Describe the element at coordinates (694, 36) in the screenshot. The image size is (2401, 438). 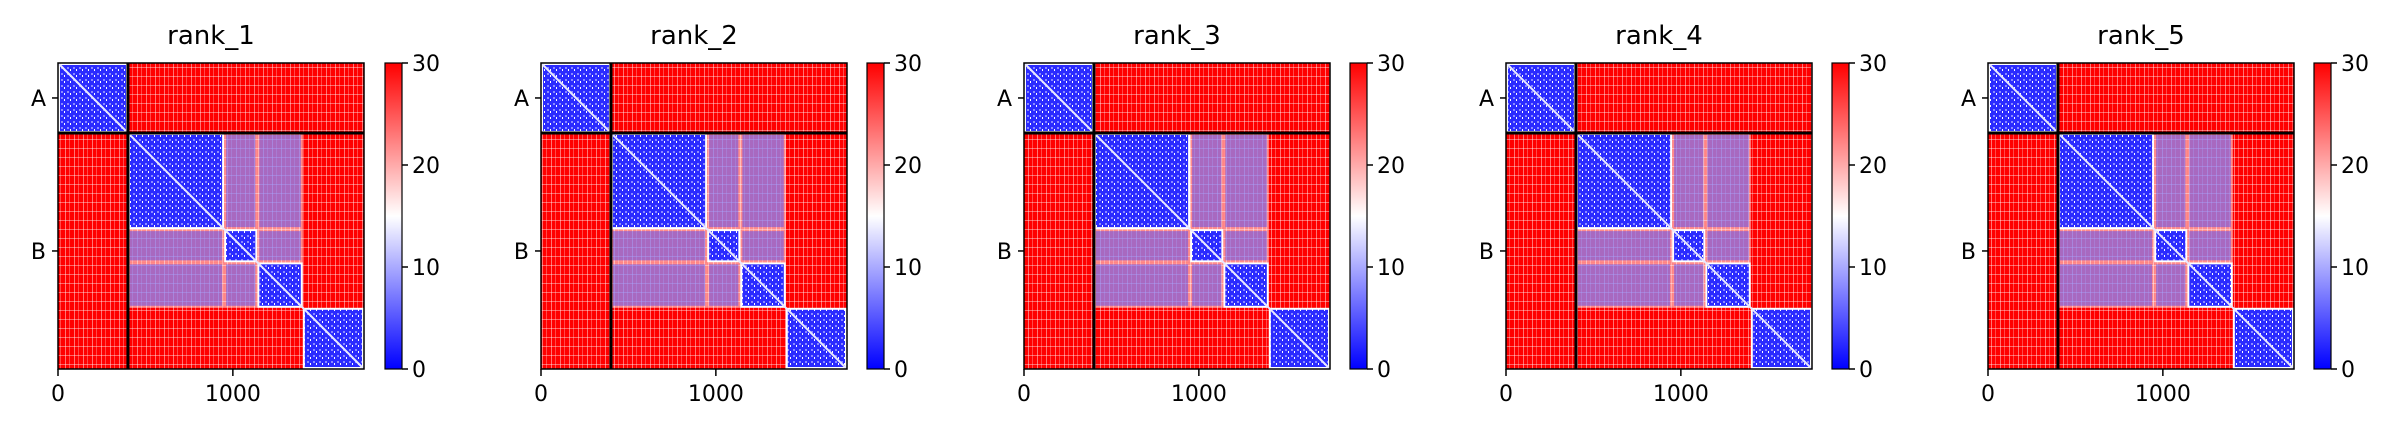
I see `panel-title: rank_2` at that location.